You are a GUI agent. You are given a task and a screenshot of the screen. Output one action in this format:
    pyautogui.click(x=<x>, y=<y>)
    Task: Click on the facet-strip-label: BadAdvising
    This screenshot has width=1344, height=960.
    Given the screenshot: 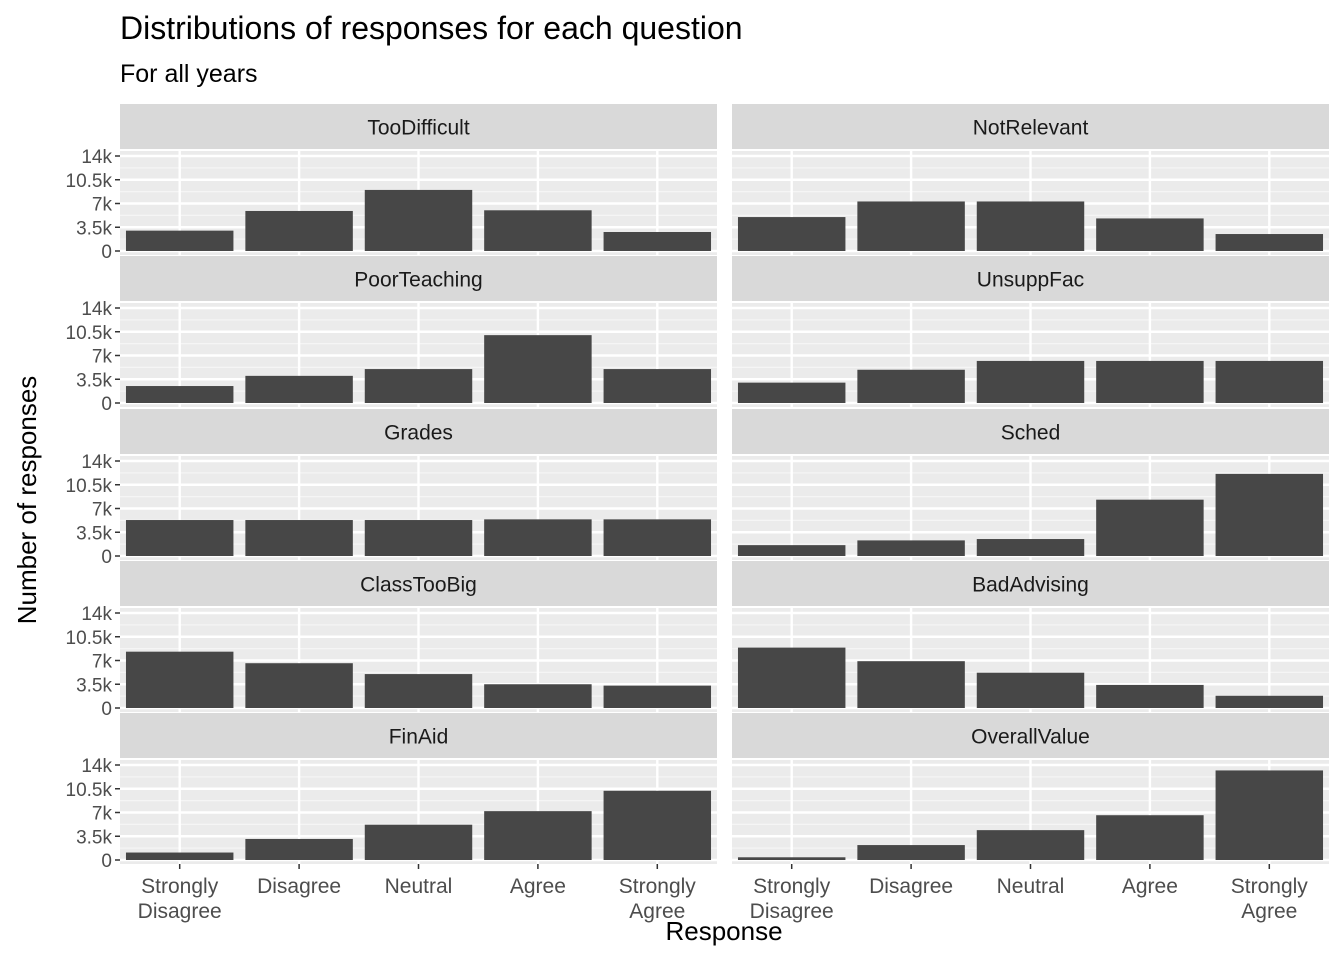 What is the action you would take?
    pyautogui.click(x=1030, y=585)
    